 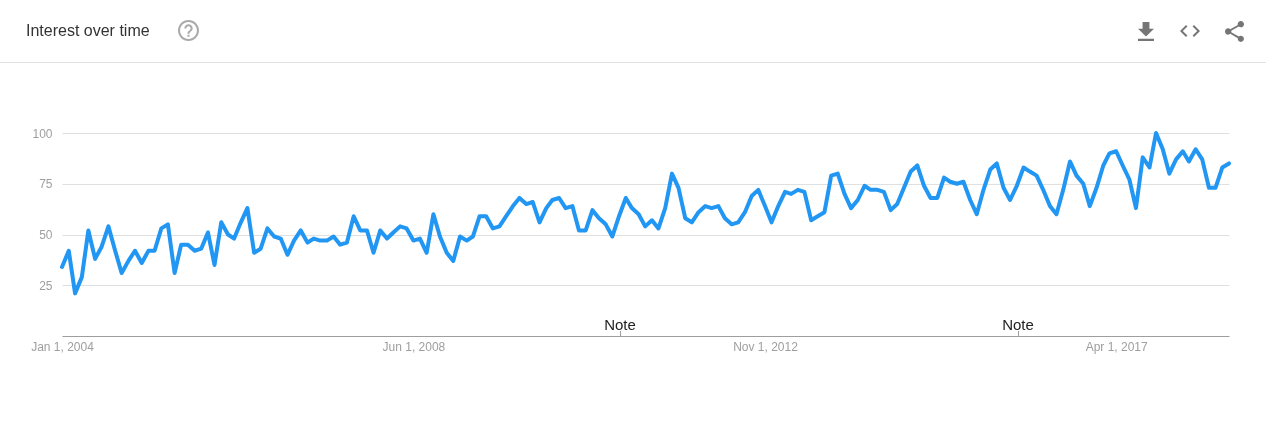 I want to click on y-tick-label: 50, so click(x=46, y=235).